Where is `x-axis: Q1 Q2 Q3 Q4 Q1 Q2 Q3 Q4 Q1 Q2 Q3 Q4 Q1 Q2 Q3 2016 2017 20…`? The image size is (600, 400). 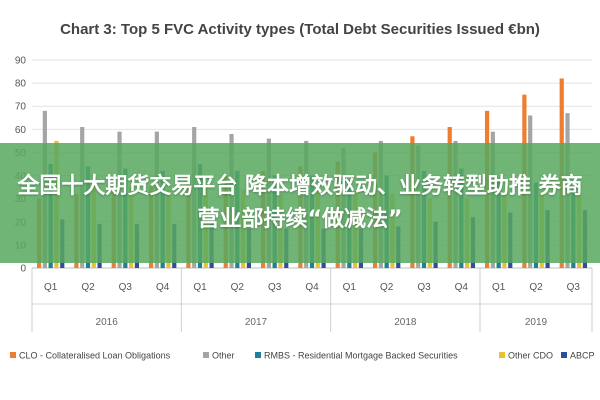
x-axis: Q1 Q2 Q3 Q4 Q1 Q2 Q3 Q4 Q1 Q2 Q3 Q4 Q1 Q2 Q3 2016 2017 20… is located at coordinates (312, 300).